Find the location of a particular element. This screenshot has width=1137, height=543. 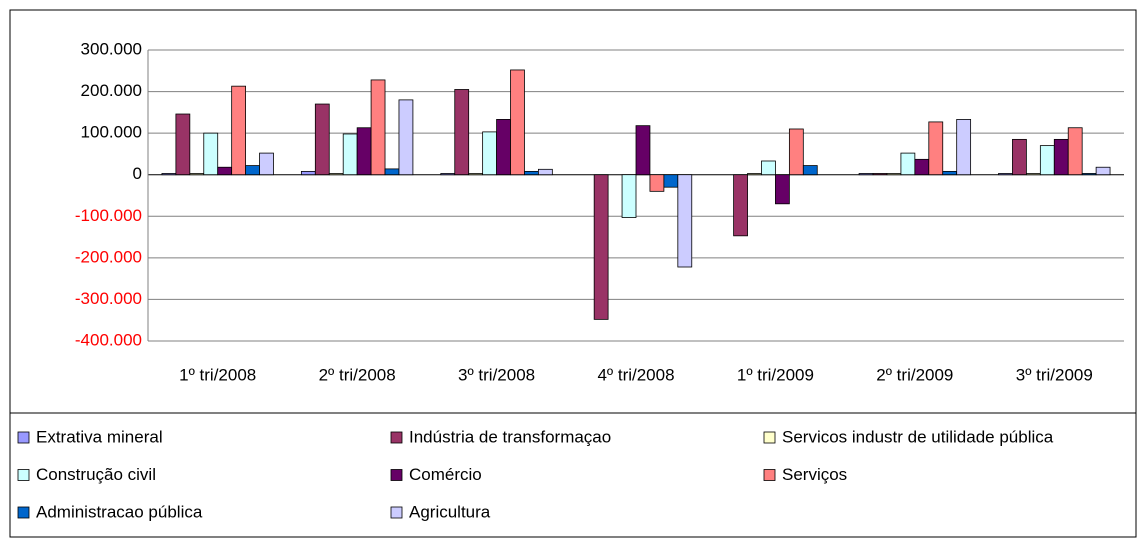

x-tick-label: 4º tri/2008 is located at coordinates (635, 374).